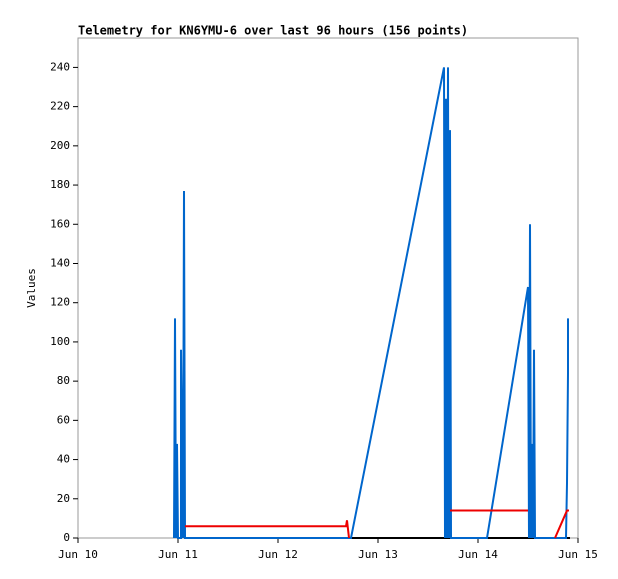  What do you see at coordinates (378, 554) in the screenshot?
I see `x-tick-label: Jun 13` at bounding box center [378, 554].